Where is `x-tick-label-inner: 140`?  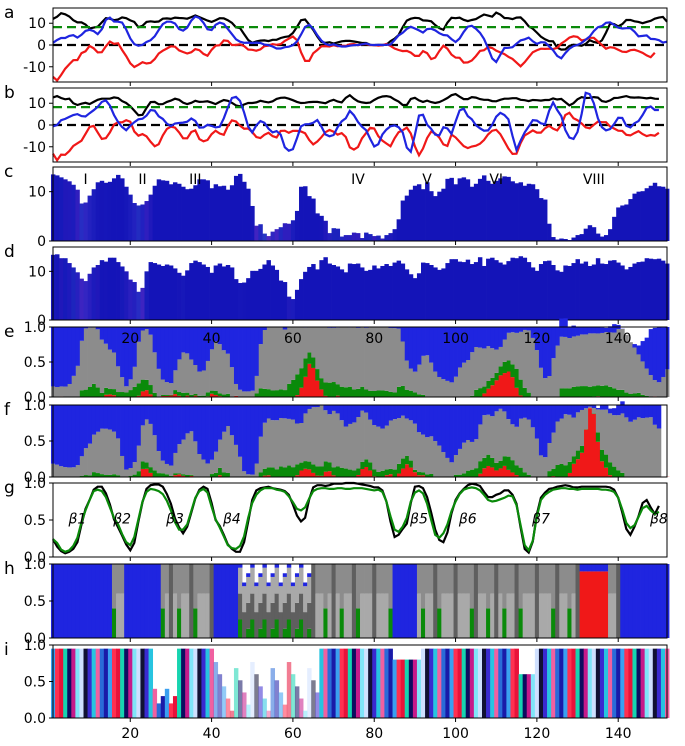 x-tick-label-inner: 140 is located at coordinates (618, 339).